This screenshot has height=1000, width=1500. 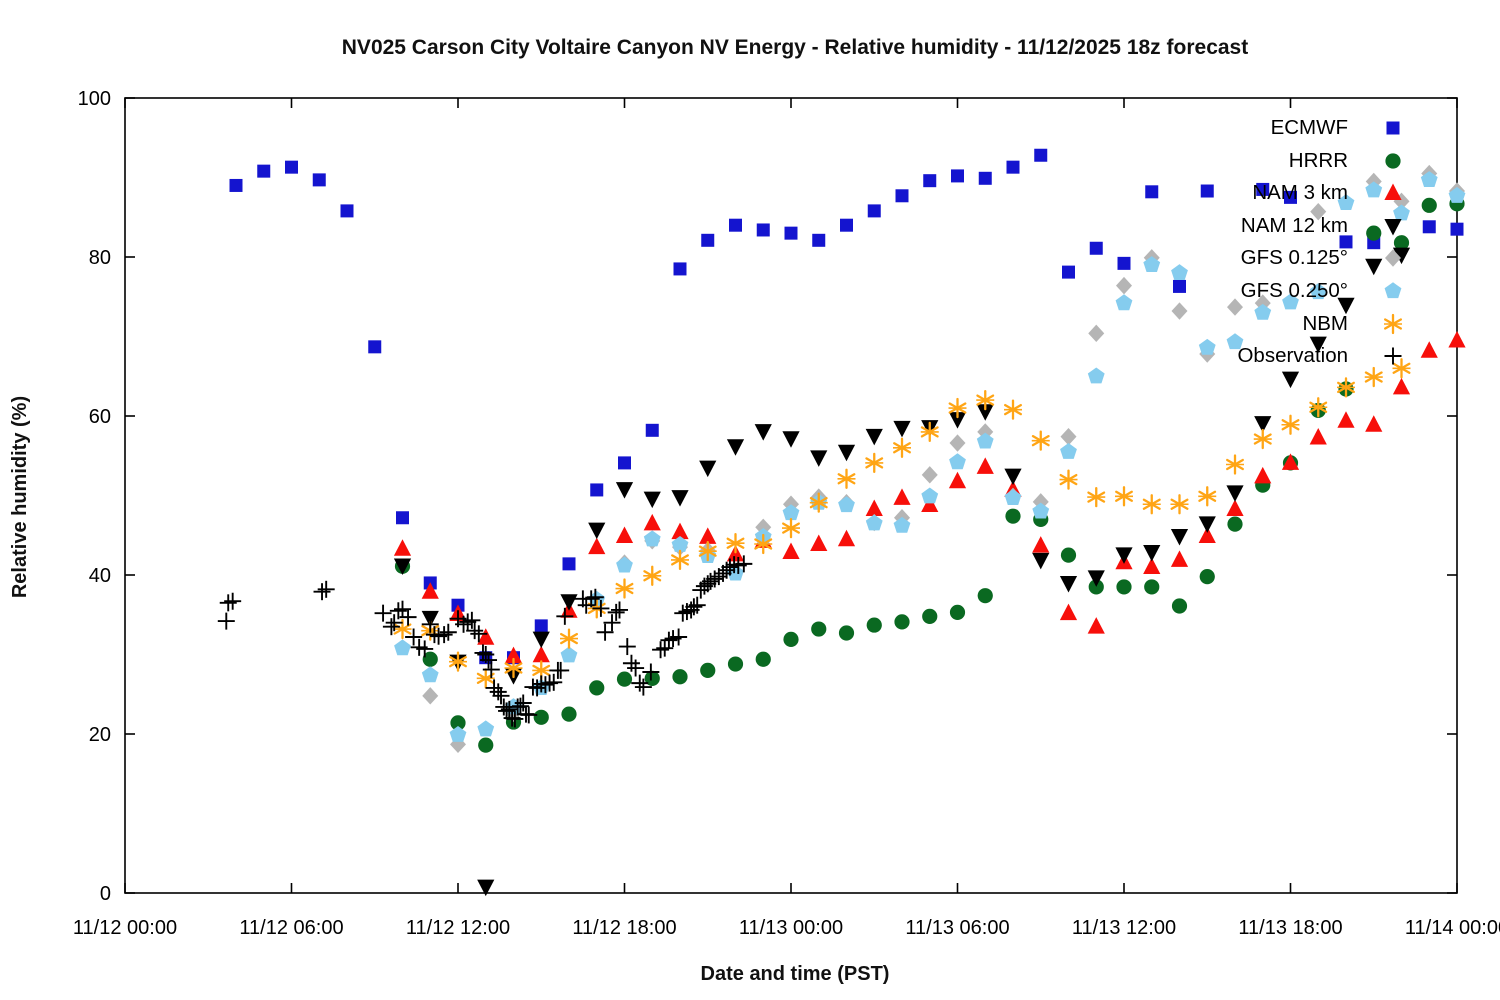 I want to click on hrrr-legend-glyph, so click(x=1393, y=160).